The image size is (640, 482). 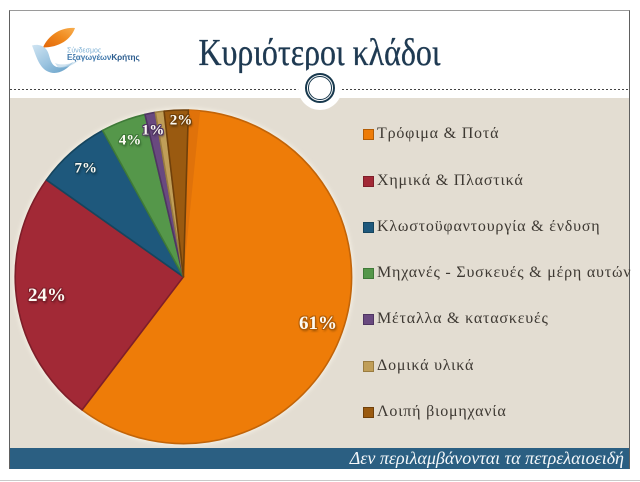 What do you see at coordinates (84, 51) in the screenshot?
I see `svg-text: Σύνδεσμος` at bounding box center [84, 51].